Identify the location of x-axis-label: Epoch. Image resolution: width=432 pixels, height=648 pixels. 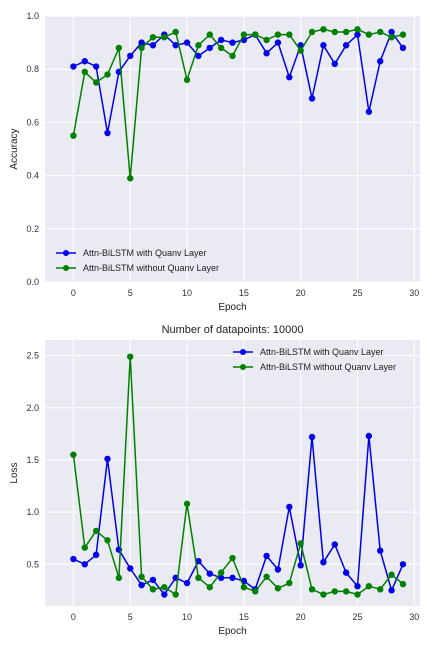
(232, 631).